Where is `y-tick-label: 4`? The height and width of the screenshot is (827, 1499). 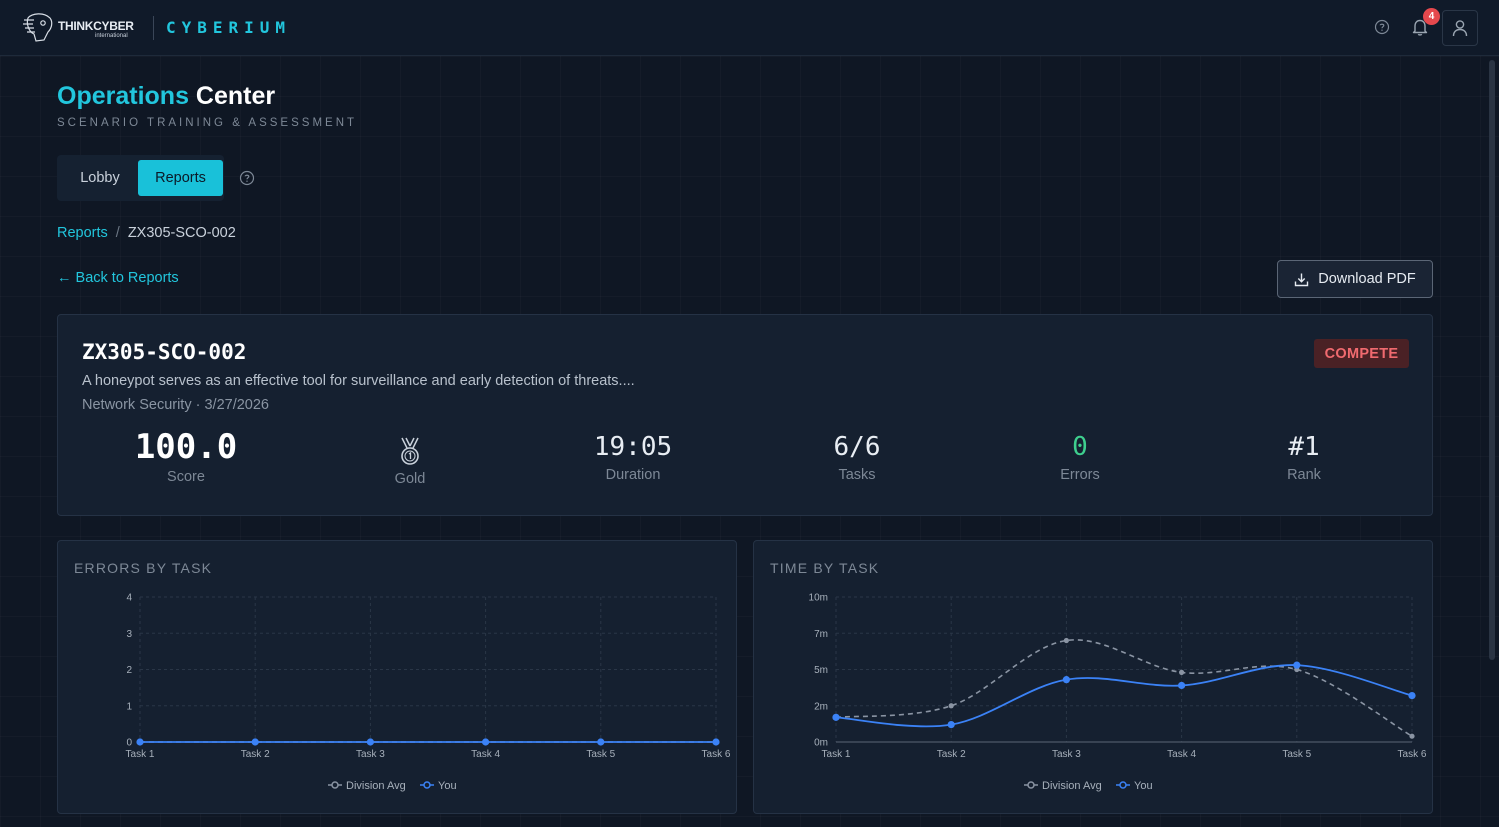 y-tick-label: 4 is located at coordinates (129, 598).